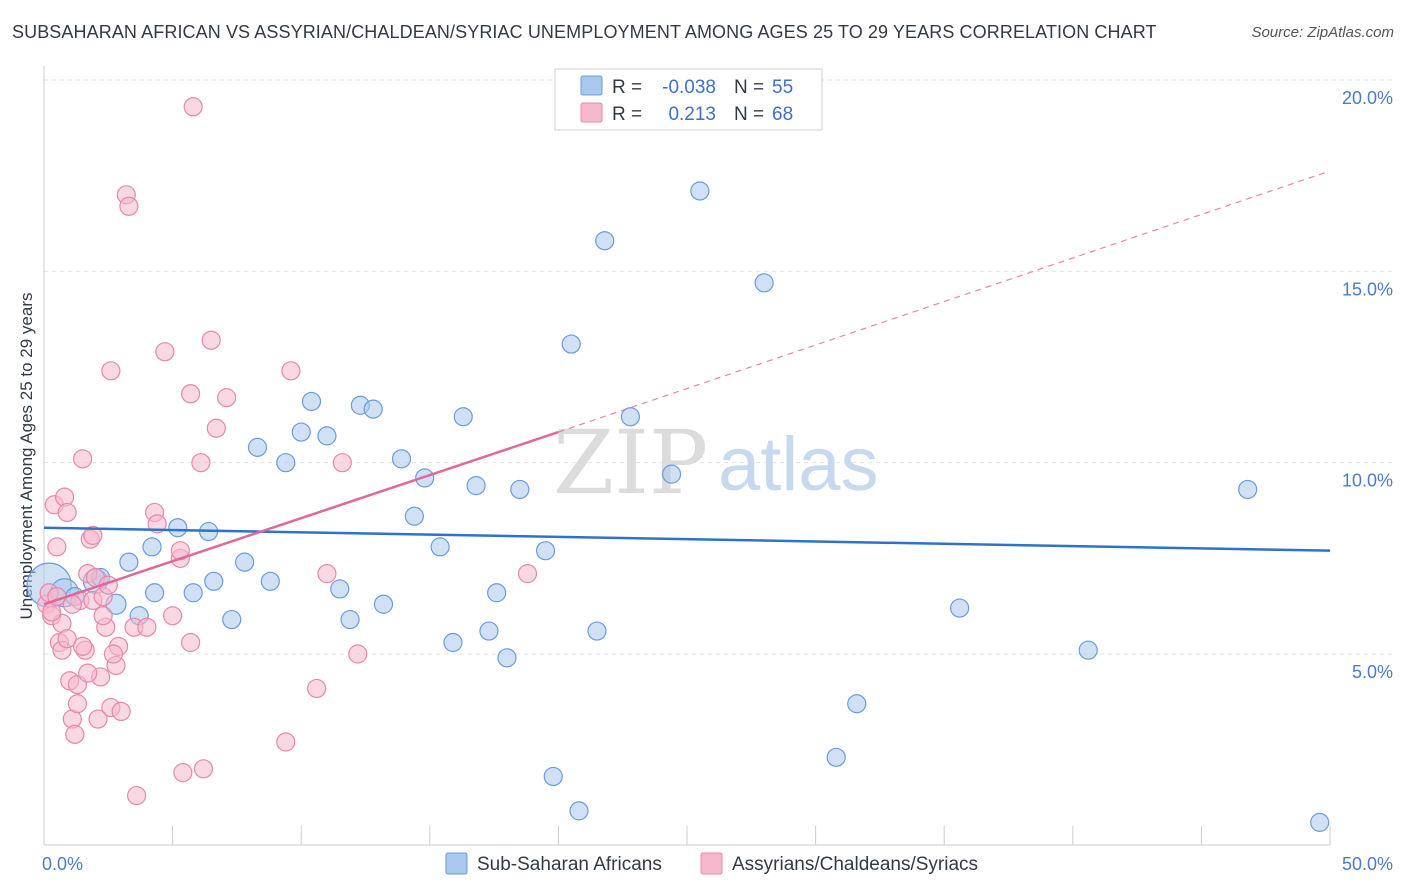 The height and width of the screenshot is (892, 1406). What do you see at coordinates (782, 87) in the screenshot?
I see `legend-n-value-1: 55` at bounding box center [782, 87].